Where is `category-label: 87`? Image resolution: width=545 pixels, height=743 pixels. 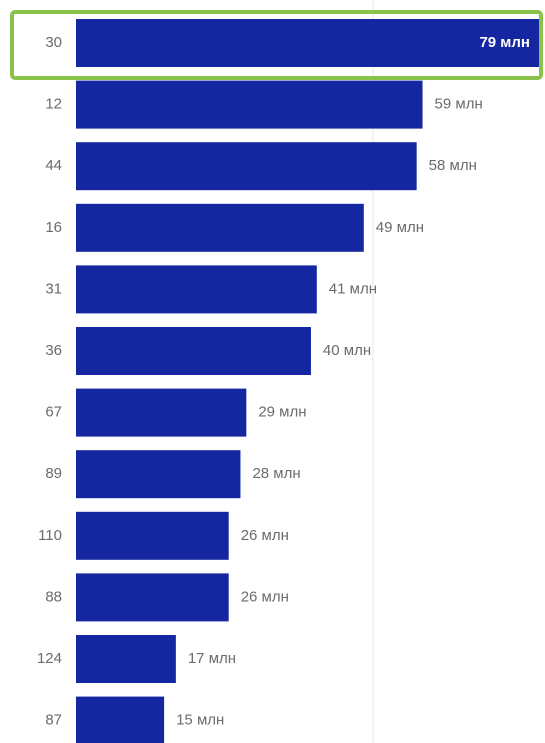
category-label: 87 is located at coordinates (53, 720).